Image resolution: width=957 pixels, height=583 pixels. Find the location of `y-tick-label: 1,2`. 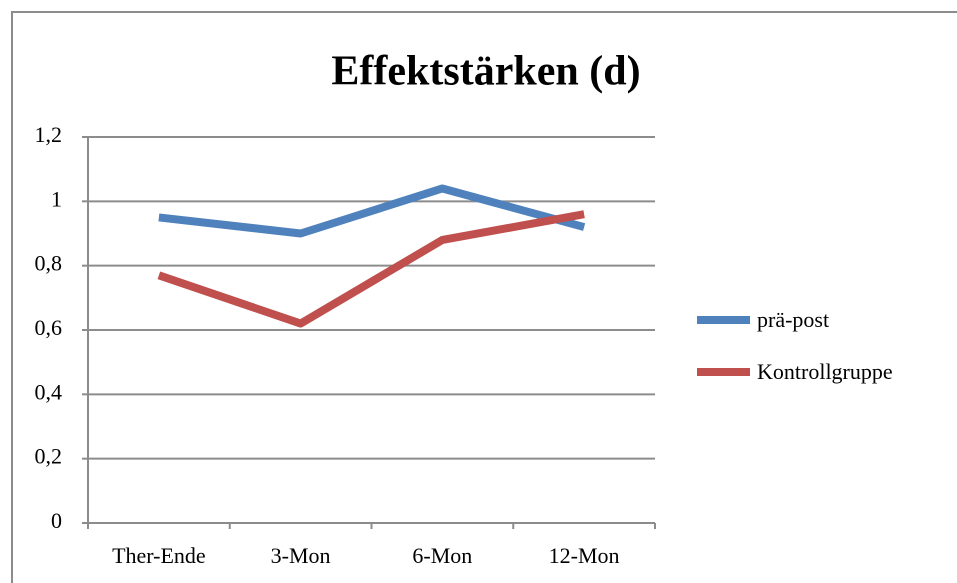

y-tick-label: 1,2 is located at coordinates (49, 134).